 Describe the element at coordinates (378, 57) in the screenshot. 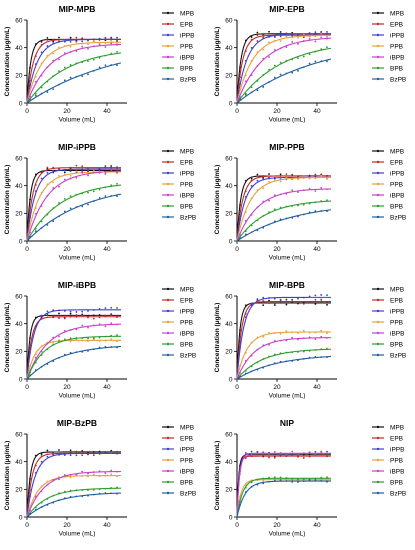

I see `legend-marker-ibpb` at that location.